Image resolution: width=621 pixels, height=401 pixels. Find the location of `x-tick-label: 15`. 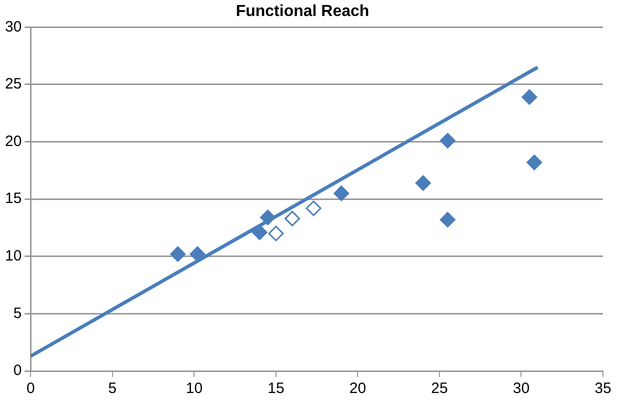

x-tick-label: 15 is located at coordinates (276, 389).